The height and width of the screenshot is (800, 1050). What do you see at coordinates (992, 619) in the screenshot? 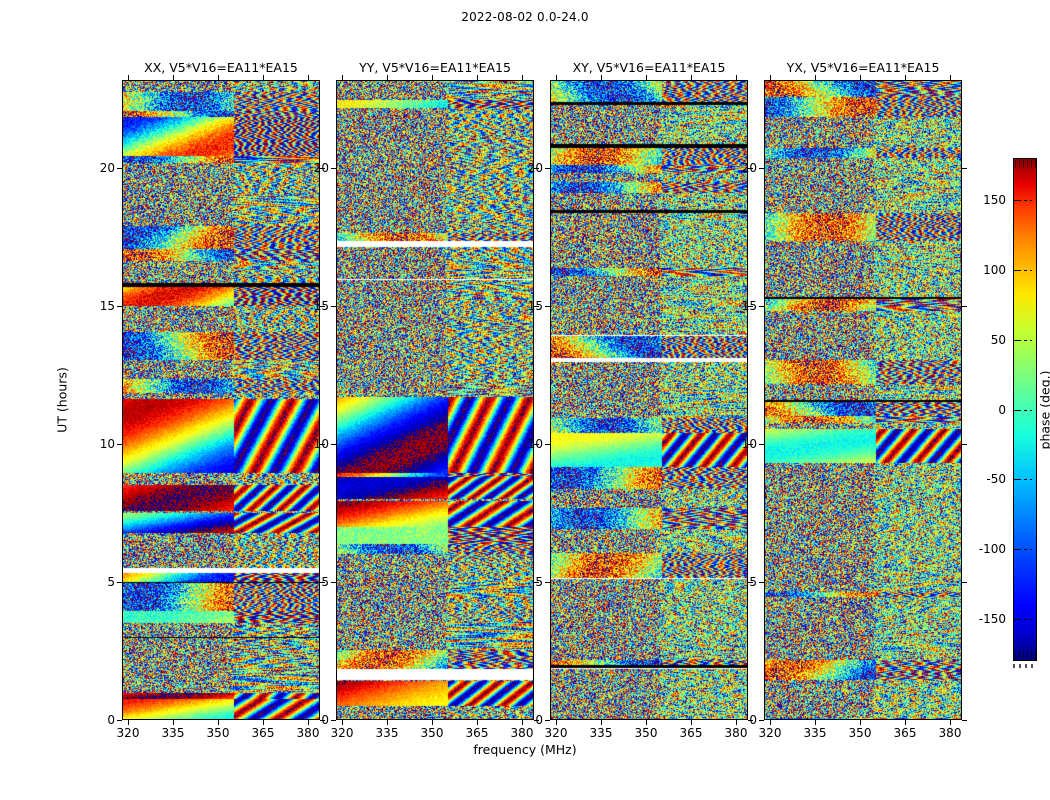
I see `colorbar-tick-label: -150` at bounding box center [992, 619].